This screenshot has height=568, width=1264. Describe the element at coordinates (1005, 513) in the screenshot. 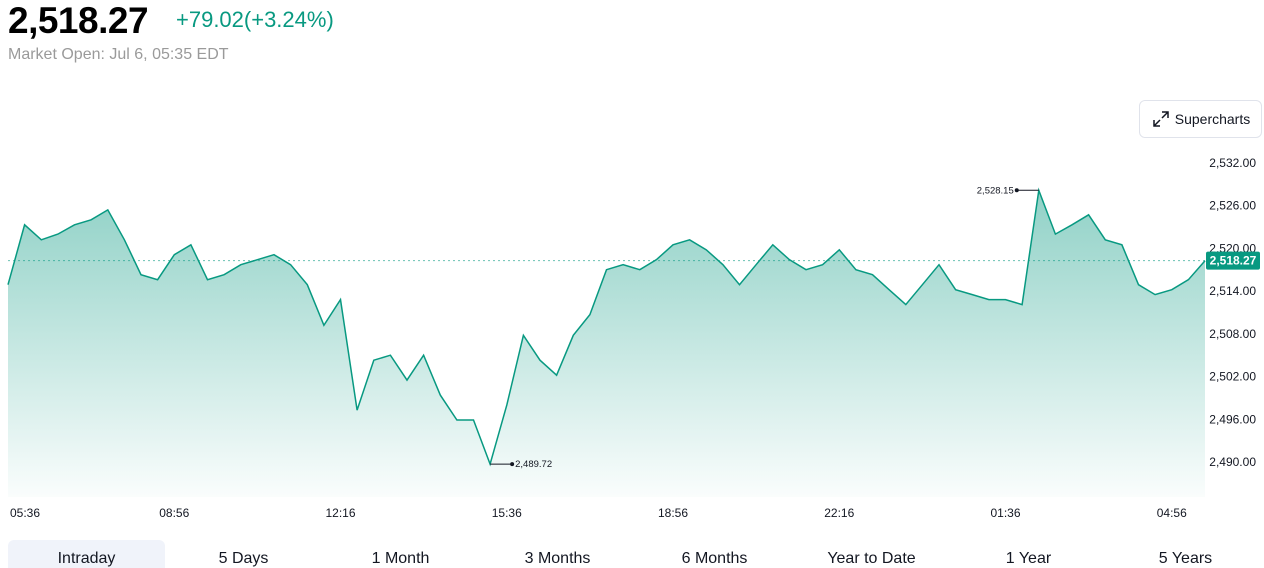

I see `x-tick-label: 01:36` at that location.